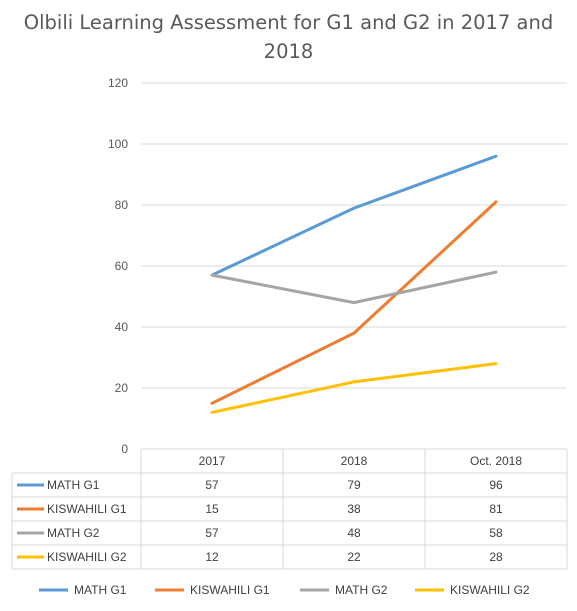  I want to click on data-table-cell: 22, so click(354, 557).